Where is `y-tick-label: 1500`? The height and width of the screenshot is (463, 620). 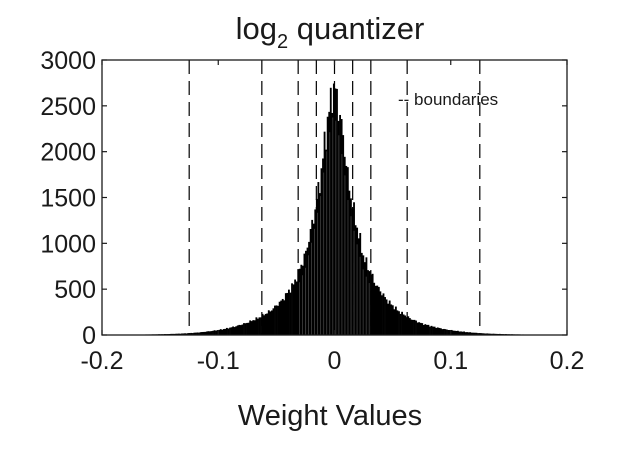
y-tick-label: 1500 is located at coordinates (68, 199).